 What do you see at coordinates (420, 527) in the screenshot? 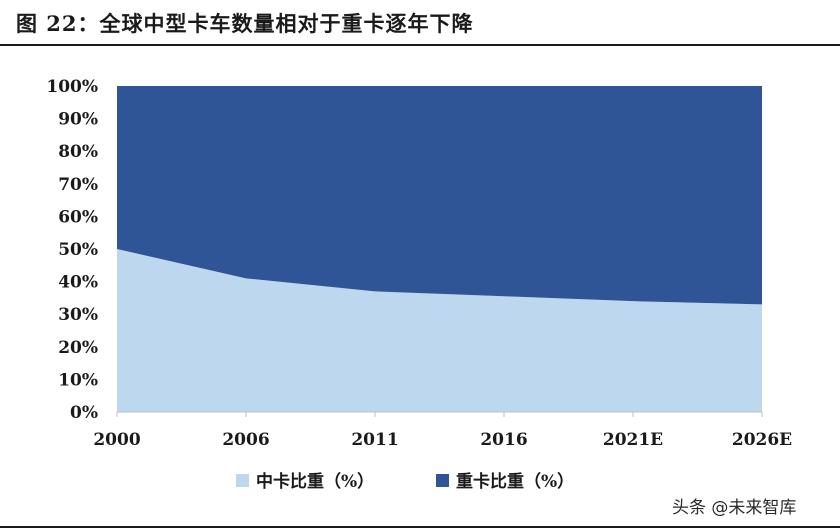
I see `bottom-rule` at bounding box center [420, 527].